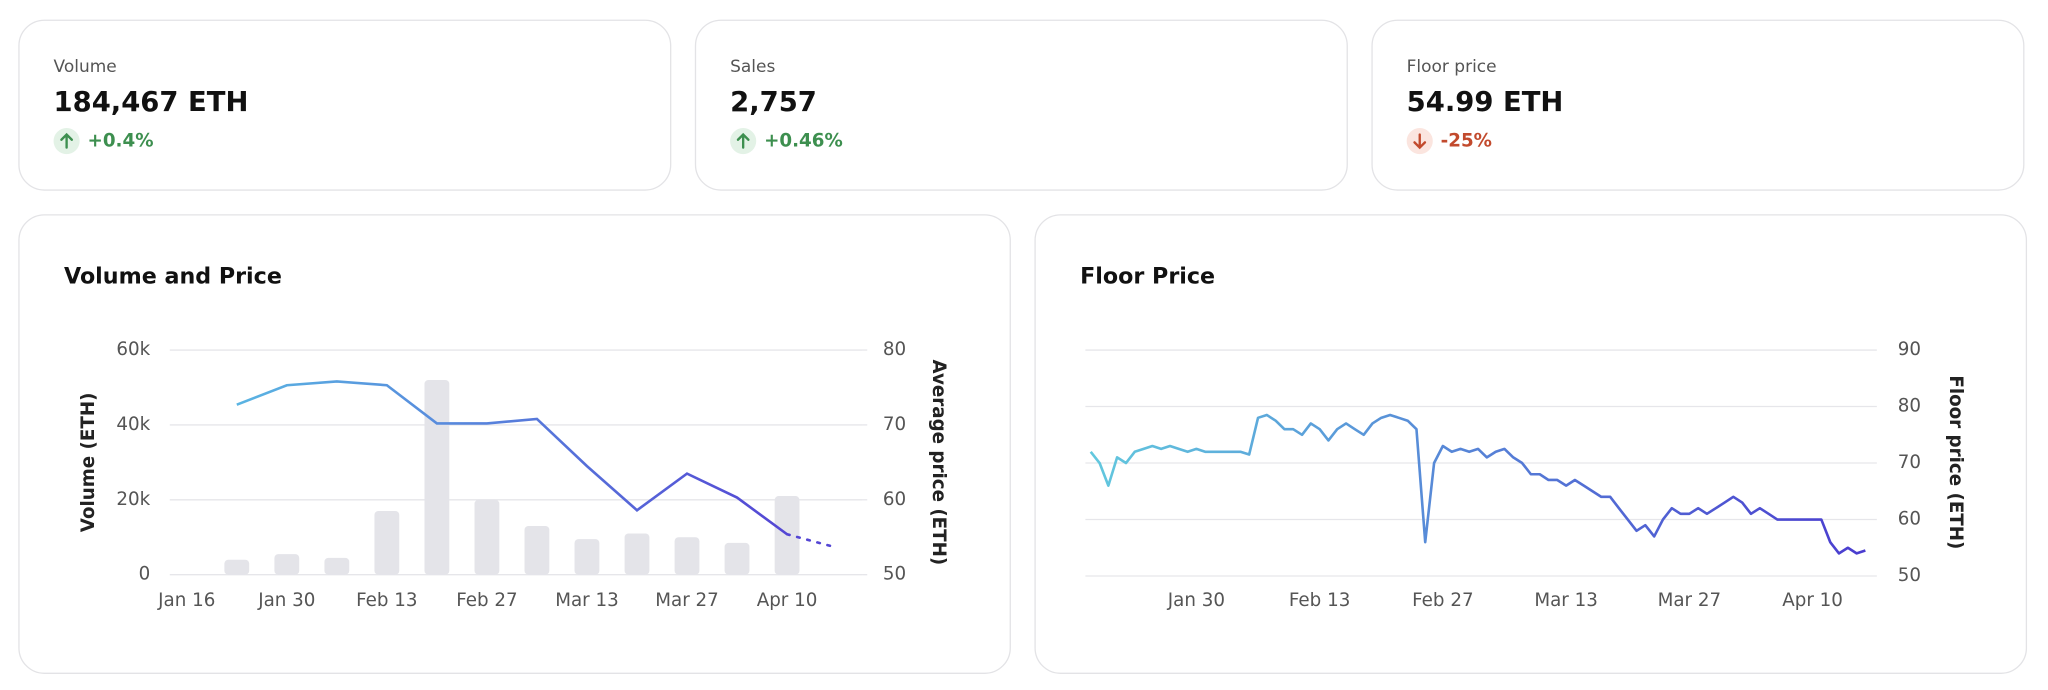 The width and height of the screenshot is (2048, 690). Describe the element at coordinates (173, 276) in the screenshot. I see `chart-title: Volume and Price` at that location.